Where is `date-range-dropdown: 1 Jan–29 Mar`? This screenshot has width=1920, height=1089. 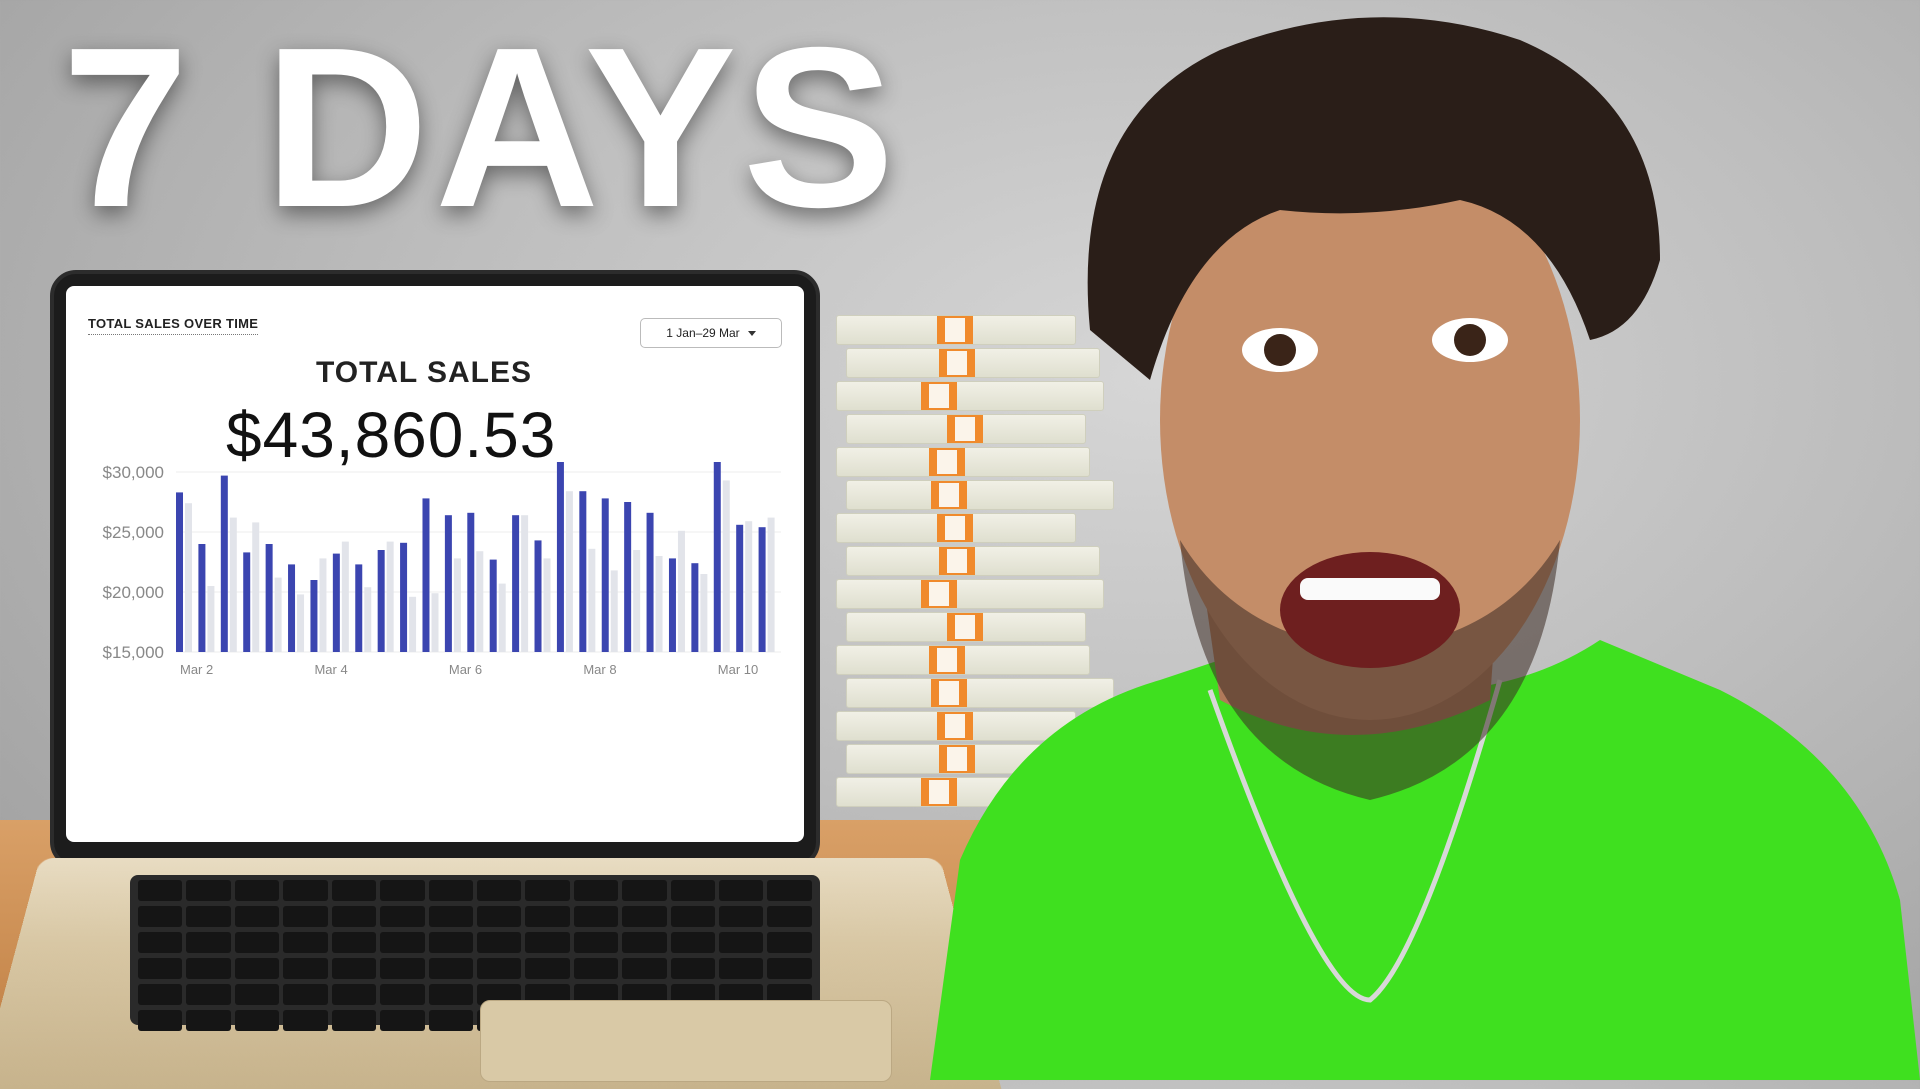
date-range-dropdown: 1 Jan–29 Mar is located at coordinates (711, 333).